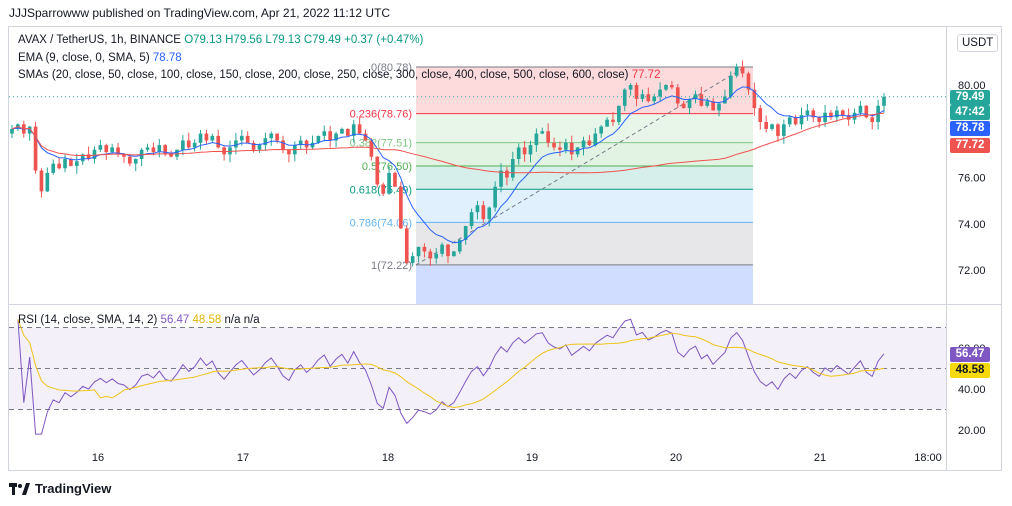 The height and width of the screenshot is (506, 1012). What do you see at coordinates (972, 390) in the screenshot?
I see `rsi-axis-tick: 40.00` at bounding box center [972, 390].